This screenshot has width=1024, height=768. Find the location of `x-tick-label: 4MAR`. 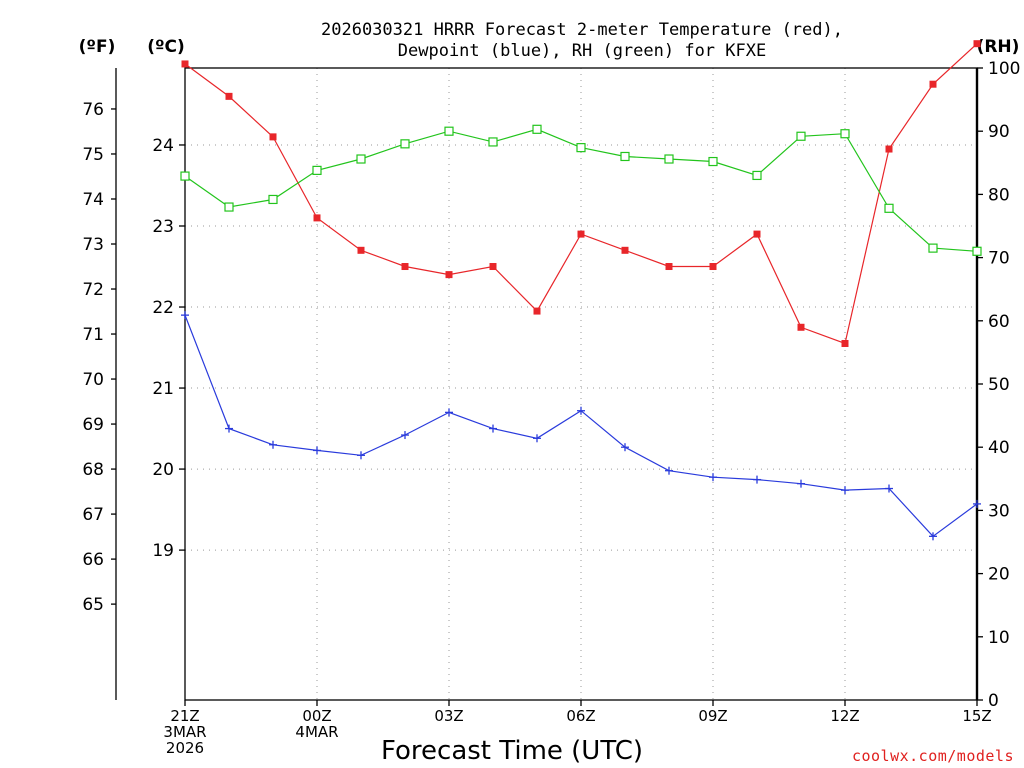

x-tick-label: 4MAR is located at coordinates (316, 732).